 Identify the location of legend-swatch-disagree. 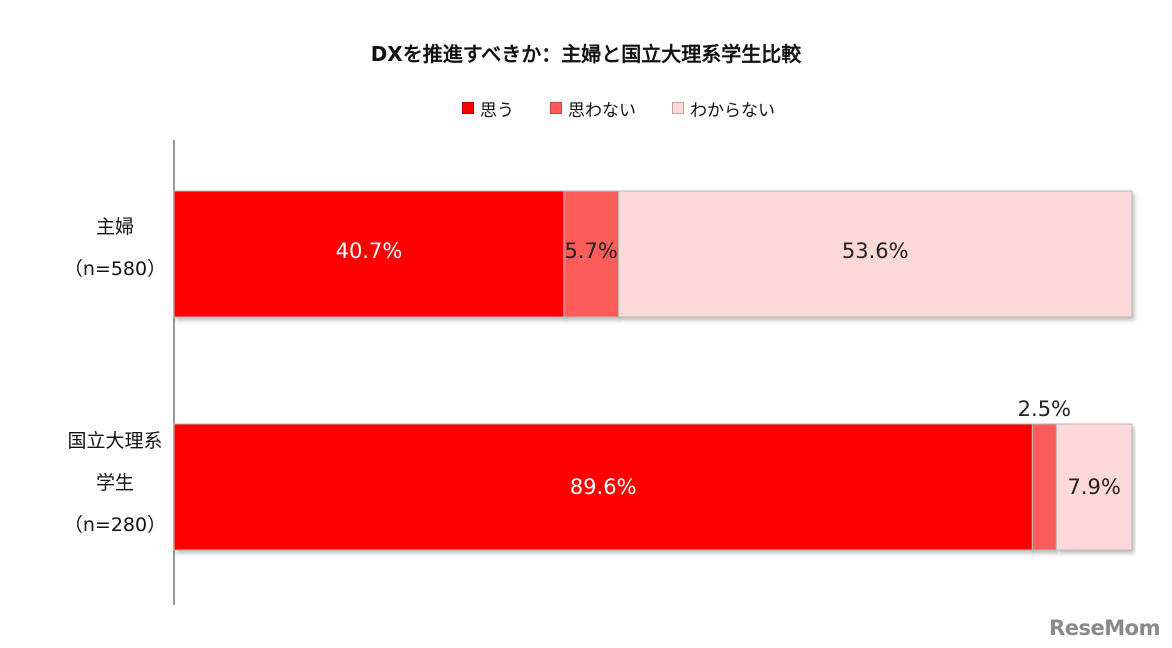
(556, 108).